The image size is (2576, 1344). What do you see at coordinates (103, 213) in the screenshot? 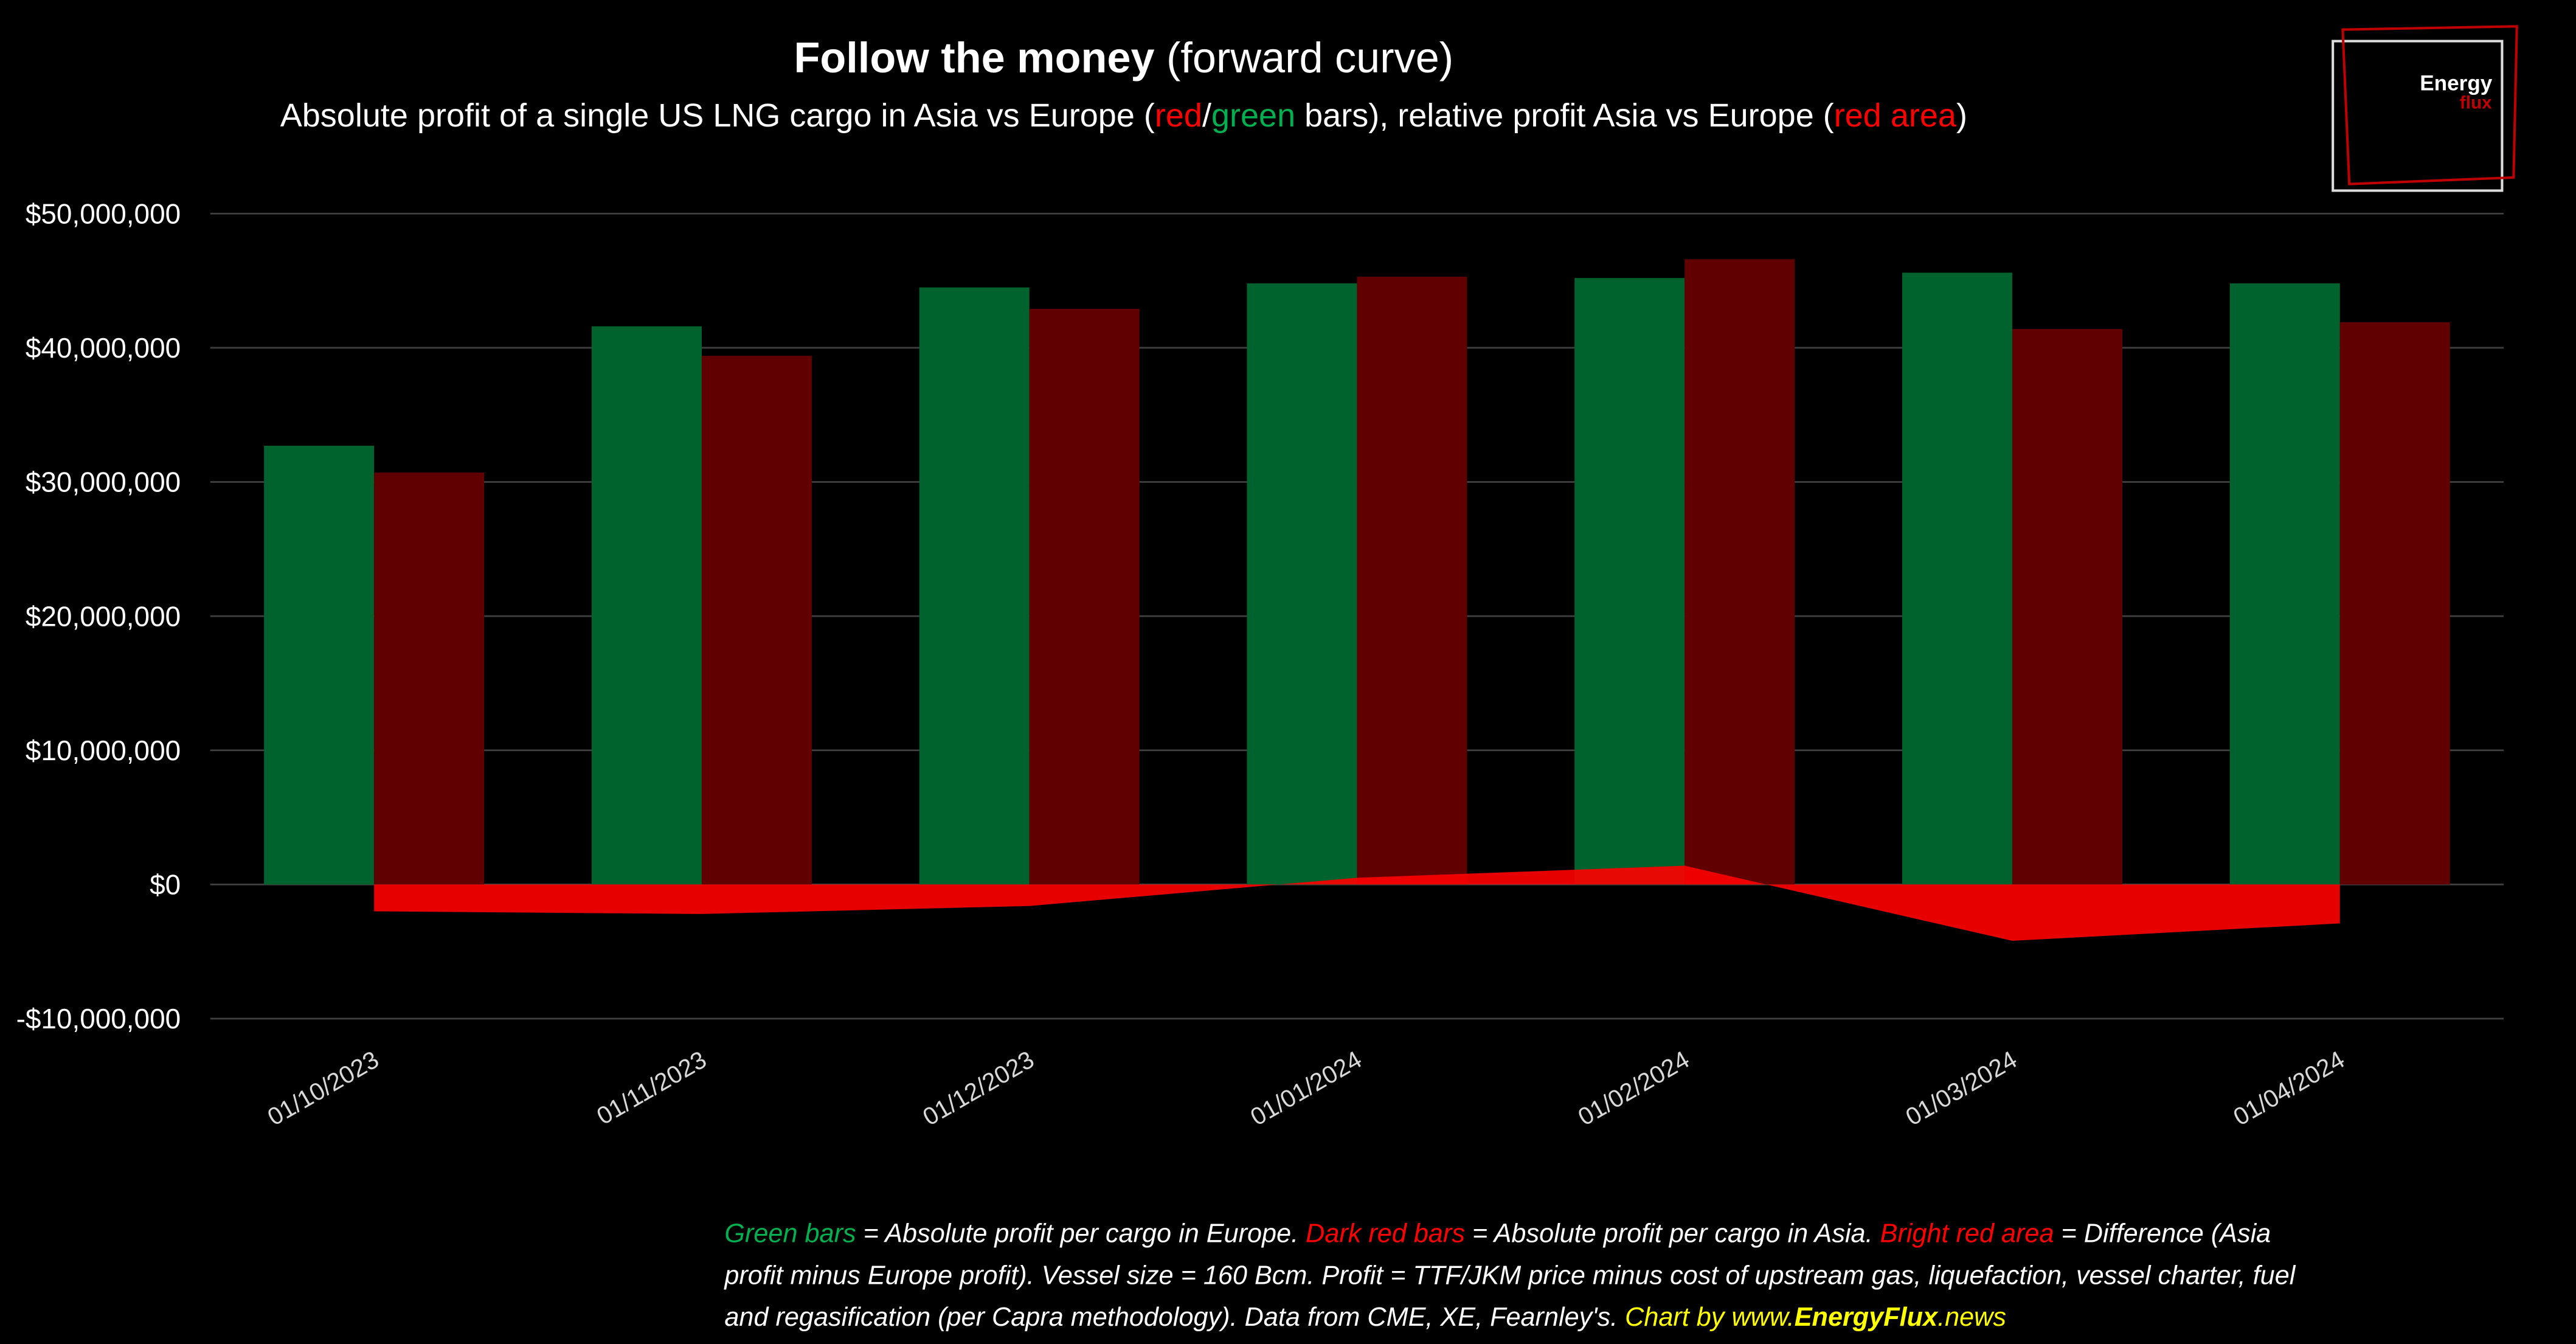
I see `y-tick-label: $50,000,000` at bounding box center [103, 213].